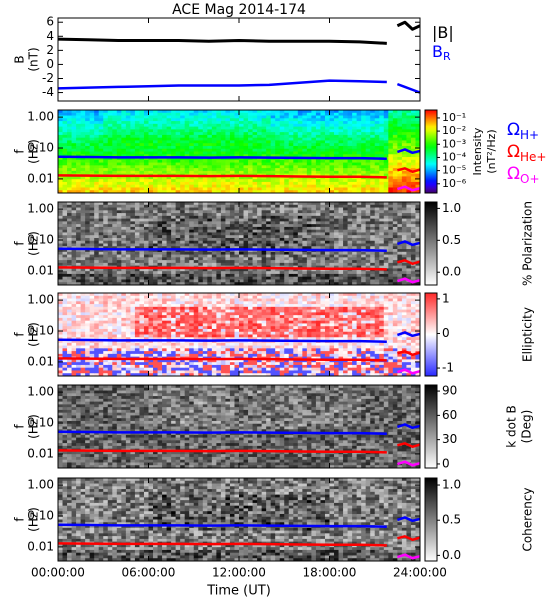 This screenshot has height=604, width=550. I want to click on legend-entry: ΩHe+, so click(526, 153).